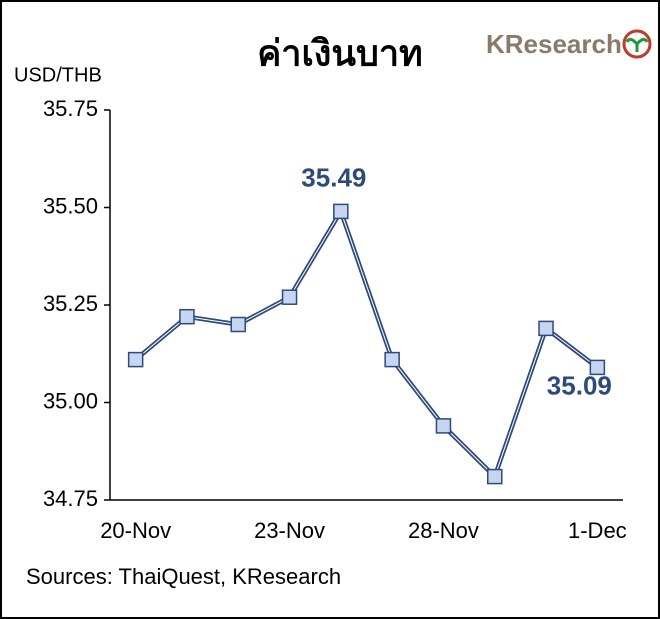 This screenshot has width=660, height=619. What do you see at coordinates (70, 400) in the screenshot?
I see `y-tick-label: 35.00` at bounding box center [70, 400].